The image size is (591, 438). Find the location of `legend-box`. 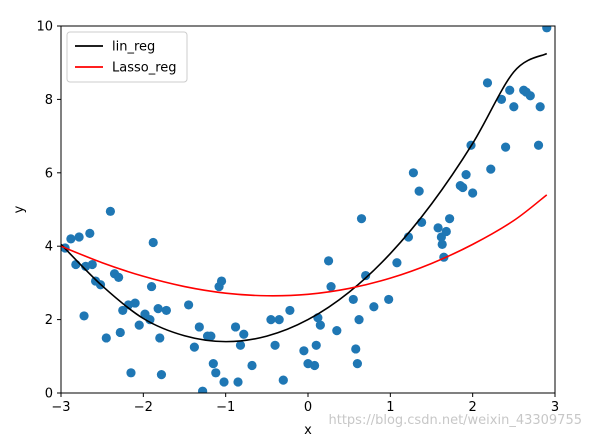

legend-box is located at coordinates (127, 57).